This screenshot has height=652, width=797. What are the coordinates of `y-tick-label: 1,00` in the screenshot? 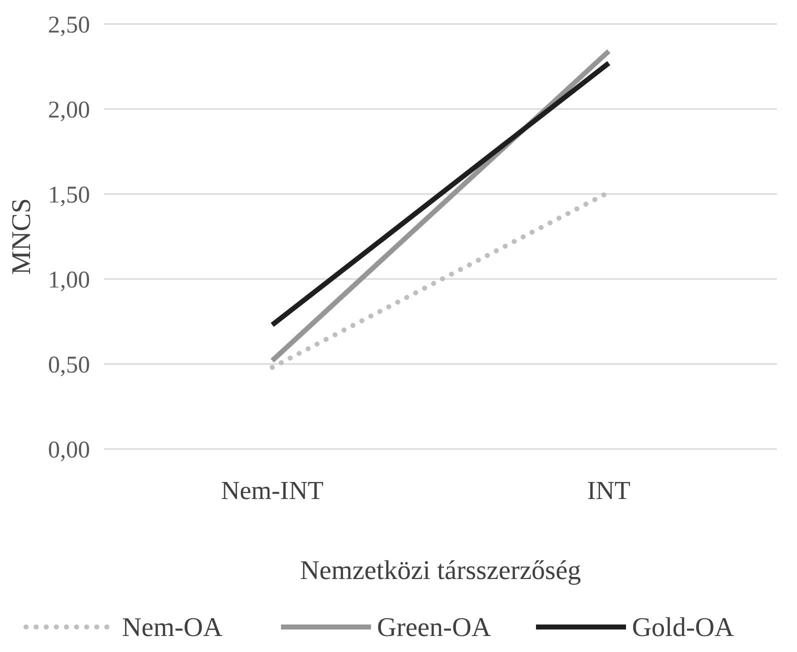 It's located at (69, 280).